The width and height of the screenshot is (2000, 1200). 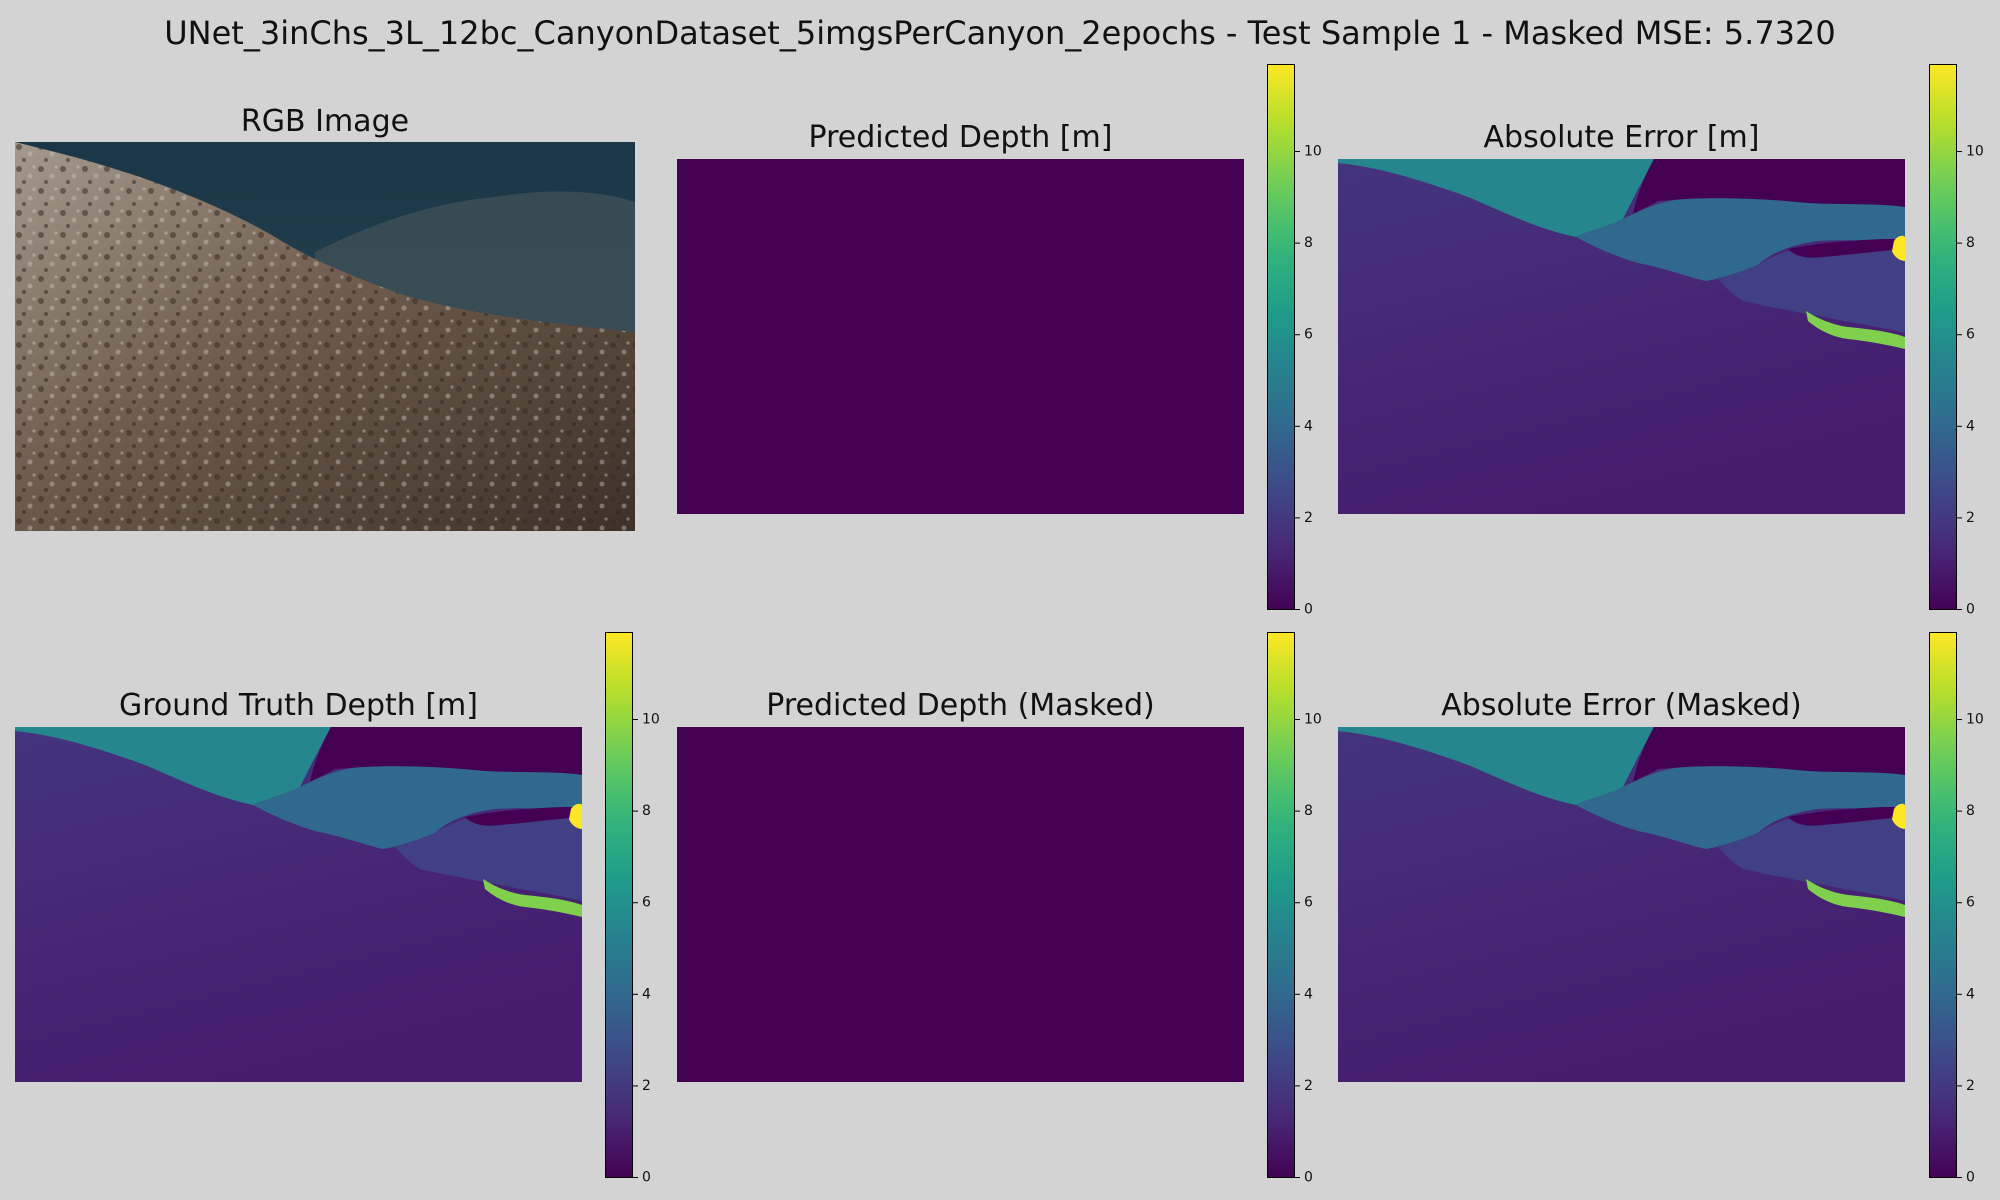 What do you see at coordinates (1621, 137) in the screenshot?
I see `abs-err-panel-title: Absolute Error [m]` at bounding box center [1621, 137].